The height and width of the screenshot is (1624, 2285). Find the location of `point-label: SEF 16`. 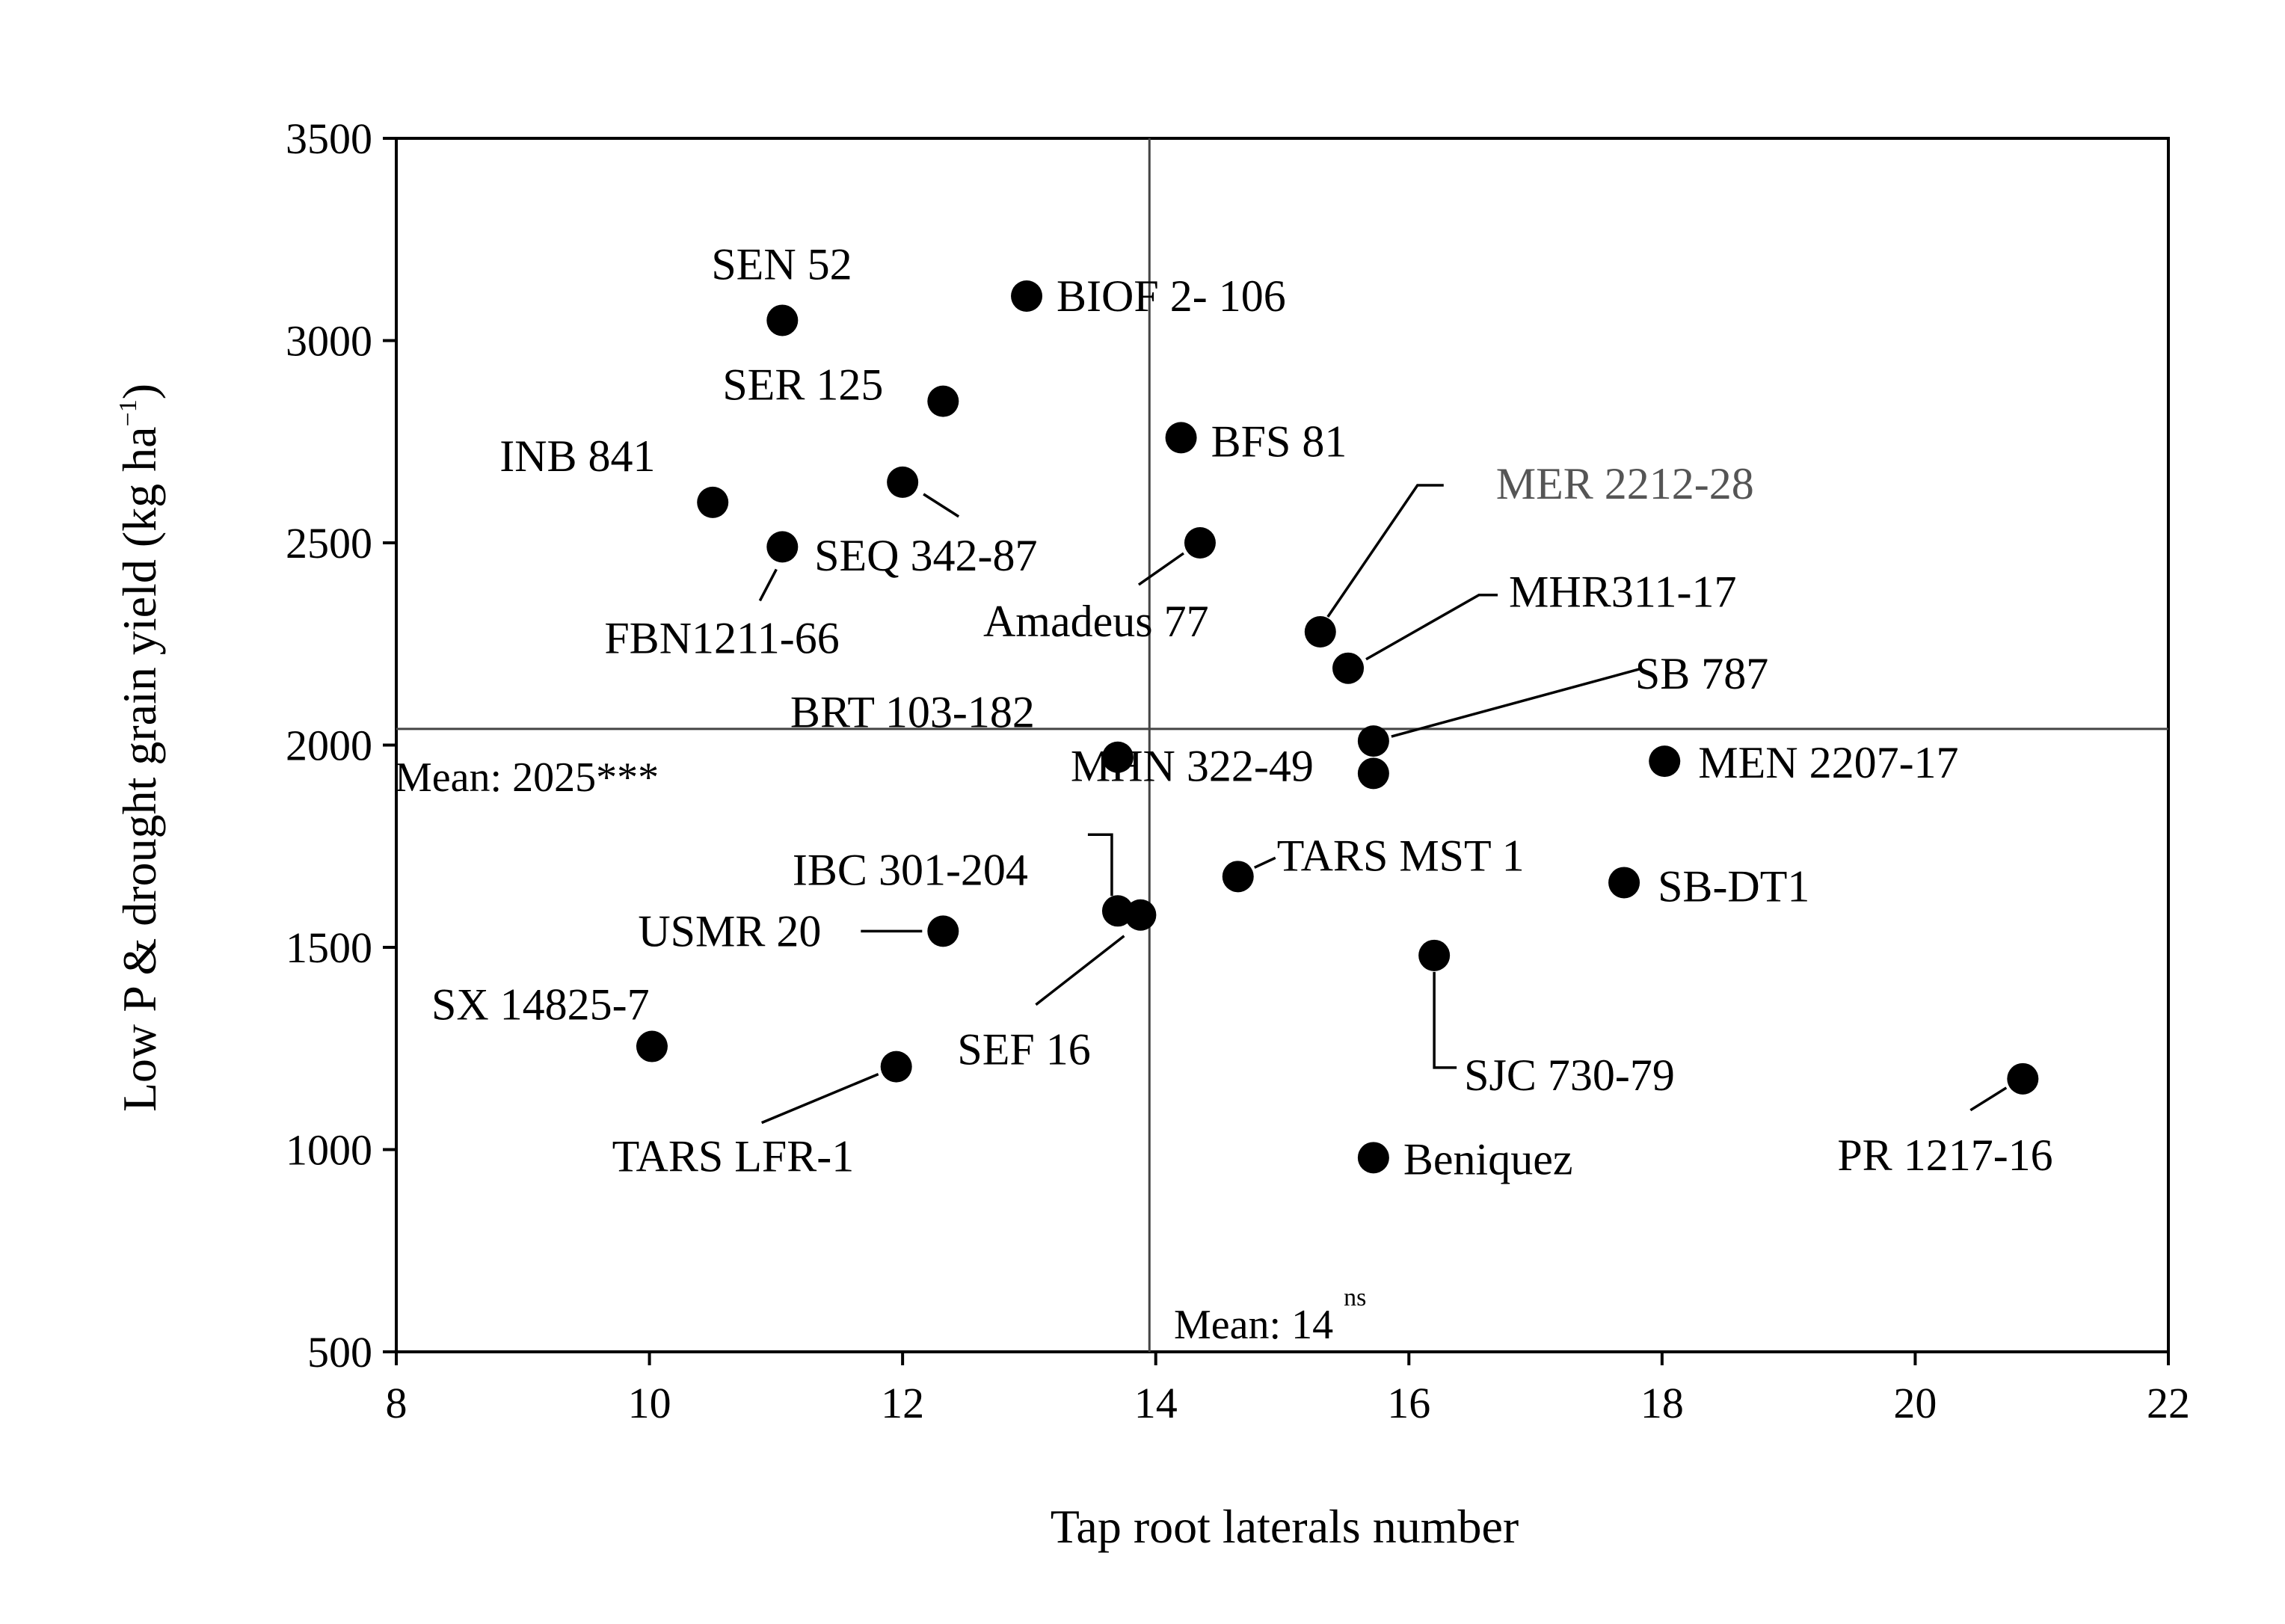

point-label: SEF 16 is located at coordinates (1024, 1049).